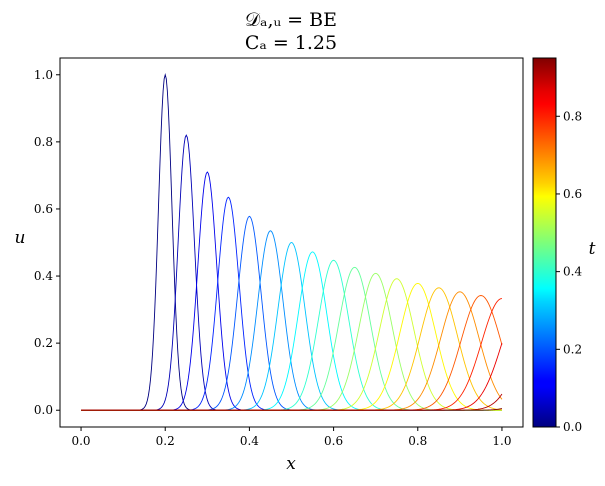 The height and width of the screenshot is (486, 605). I want to click on chart-title-line-1: 𝒟ₐ,ᵤ = BE, so click(291, 20).